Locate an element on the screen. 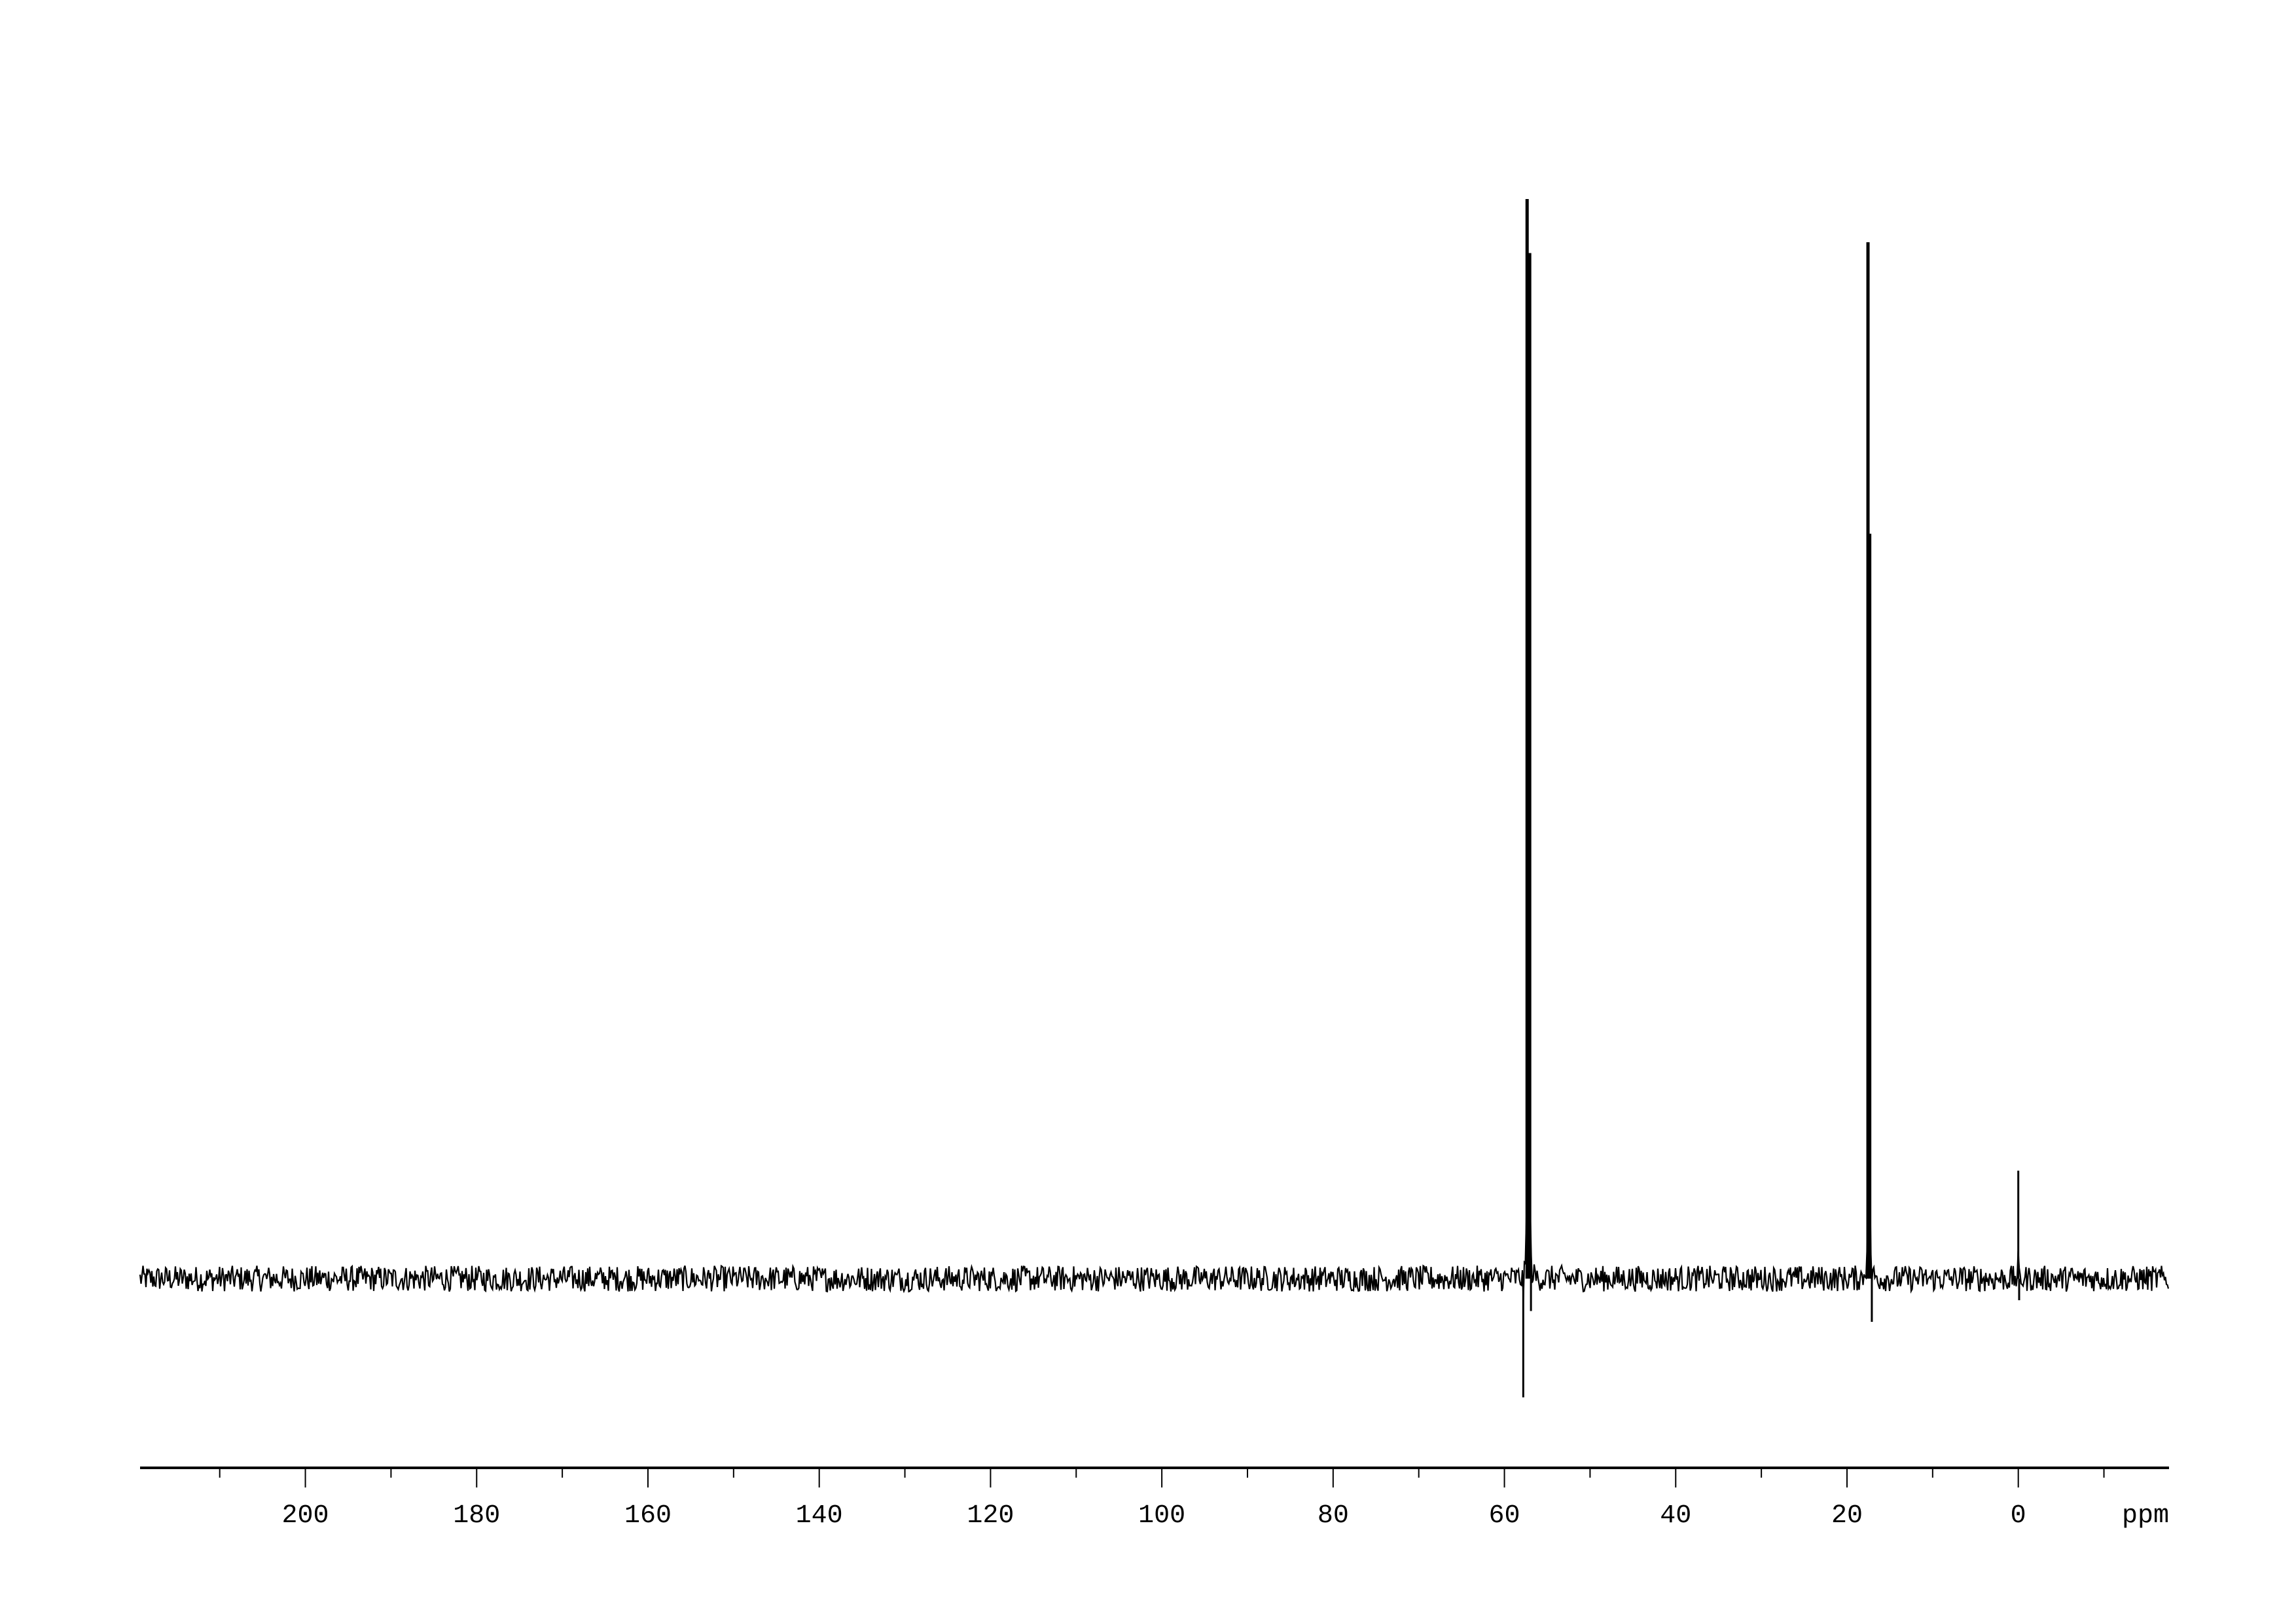 The width and height of the screenshot is (2296, 1623). tick-label: 140 is located at coordinates (819, 1516).